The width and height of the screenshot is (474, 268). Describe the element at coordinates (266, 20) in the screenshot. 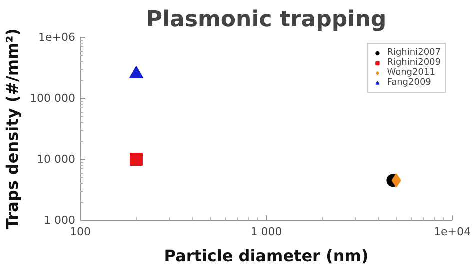

I see `chart-title: Plasmonic trapping` at that location.